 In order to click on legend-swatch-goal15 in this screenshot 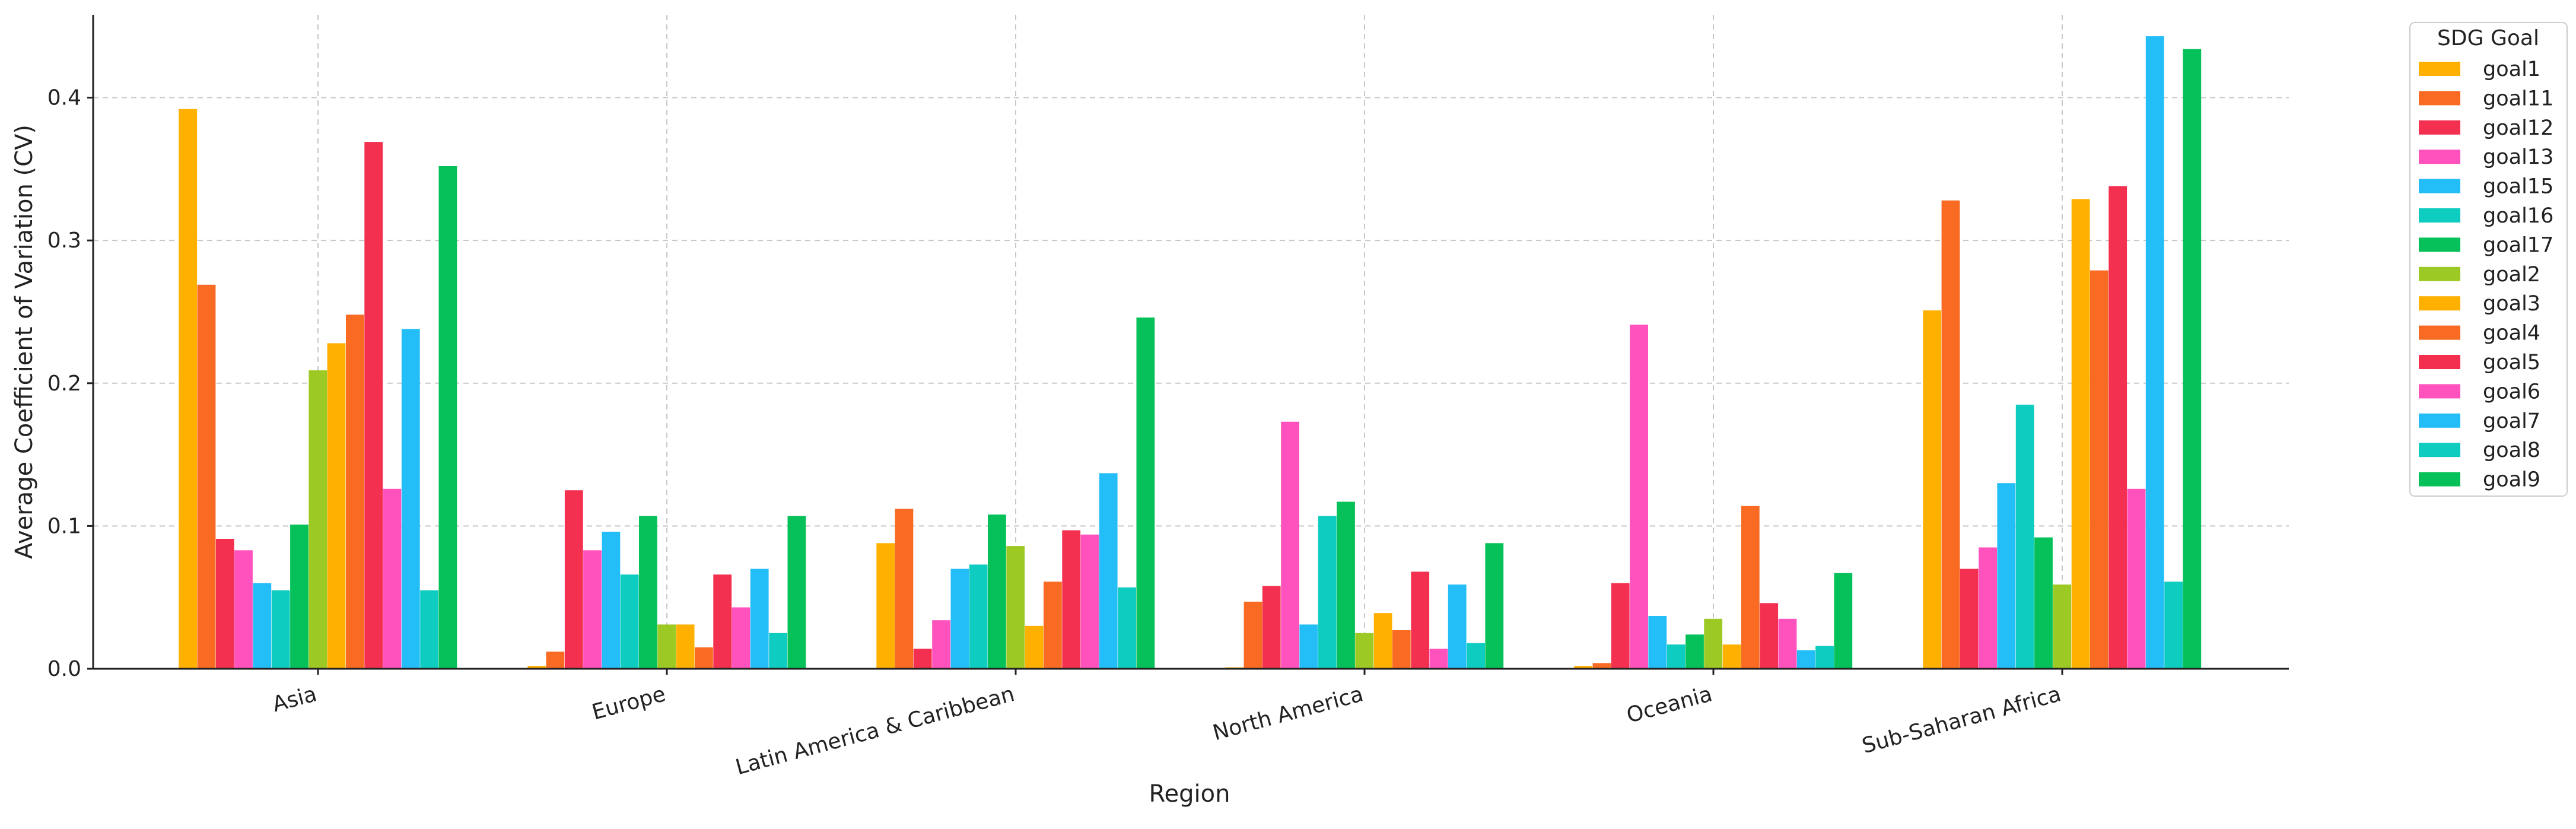, I will do `click(2439, 186)`.